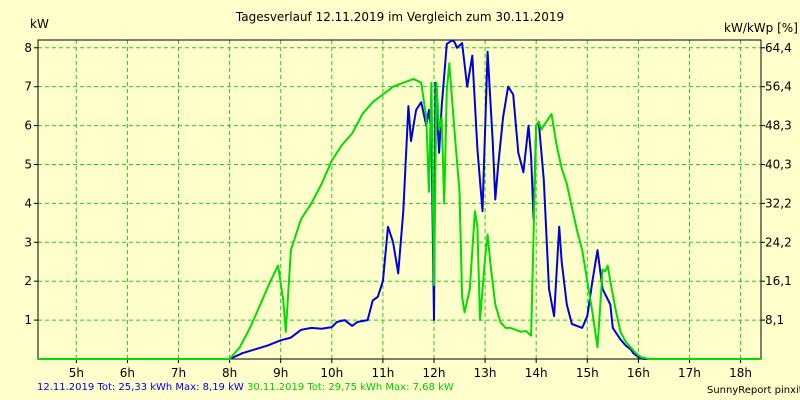 Image resolution: width=800 pixels, height=400 pixels. I want to click on x-tick-label: 16h, so click(638, 373).